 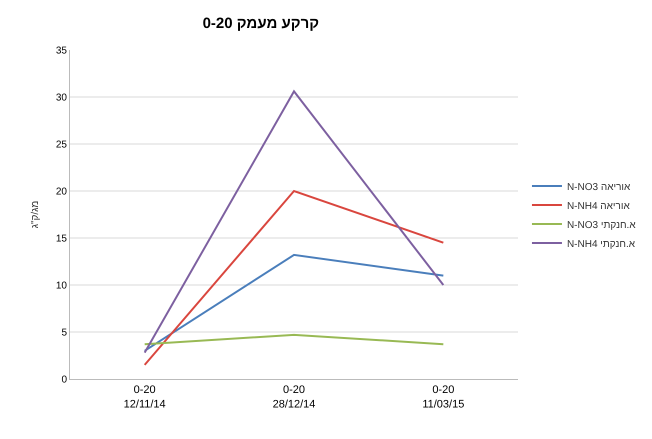 I want to click on x-tick-label: 0-20 28/12/14, so click(x=294, y=397).